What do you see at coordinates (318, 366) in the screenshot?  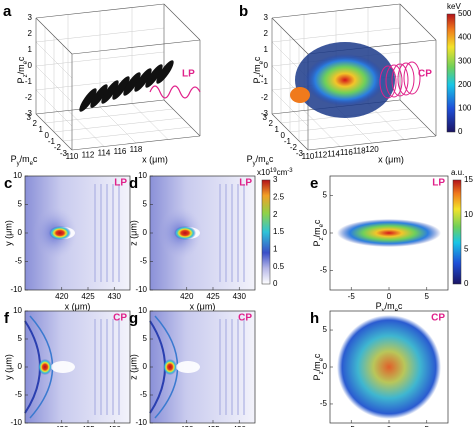 I see `y-axis-label: Pz/mec` at bounding box center [318, 366].